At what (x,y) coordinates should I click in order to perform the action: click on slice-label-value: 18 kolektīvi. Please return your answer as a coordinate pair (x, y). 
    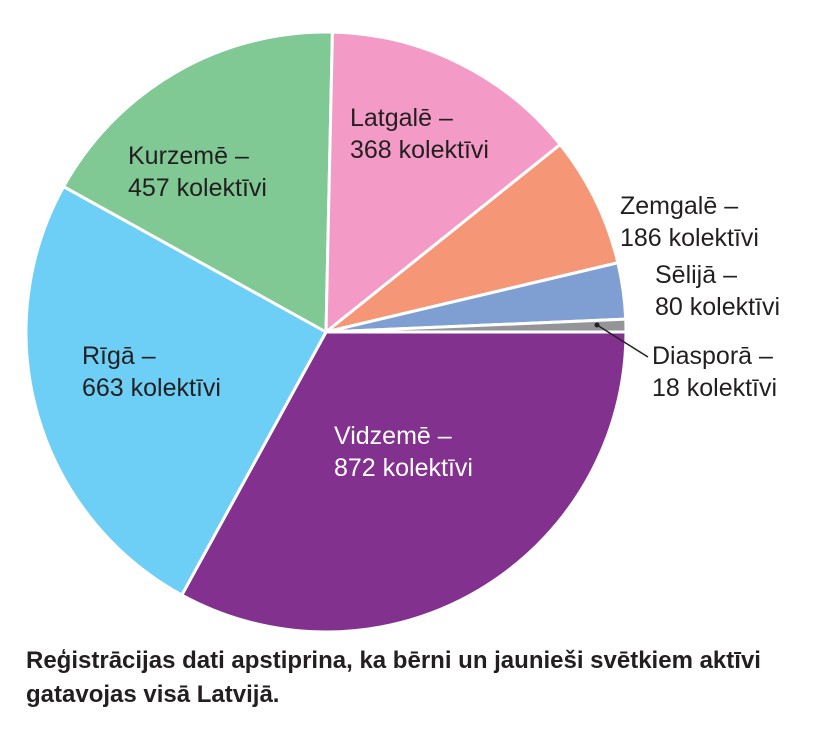
    Looking at the image, I should click on (714, 388).